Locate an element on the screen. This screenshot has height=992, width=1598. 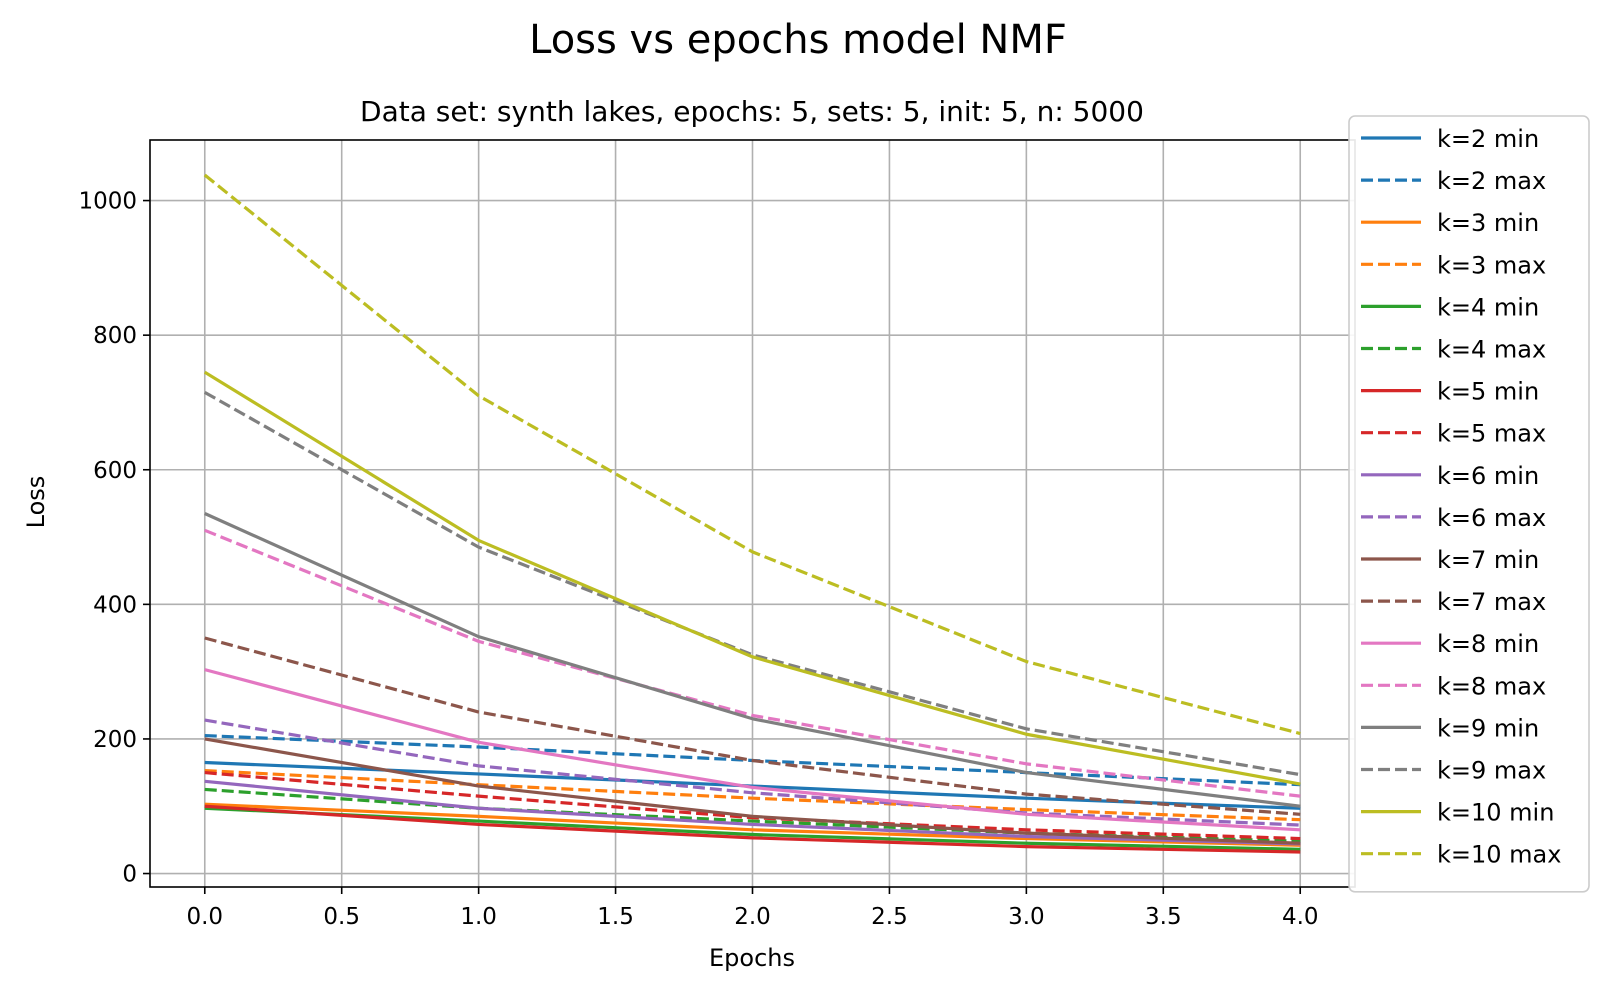
x-tick-label: 1.0 is located at coordinates (478, 917).